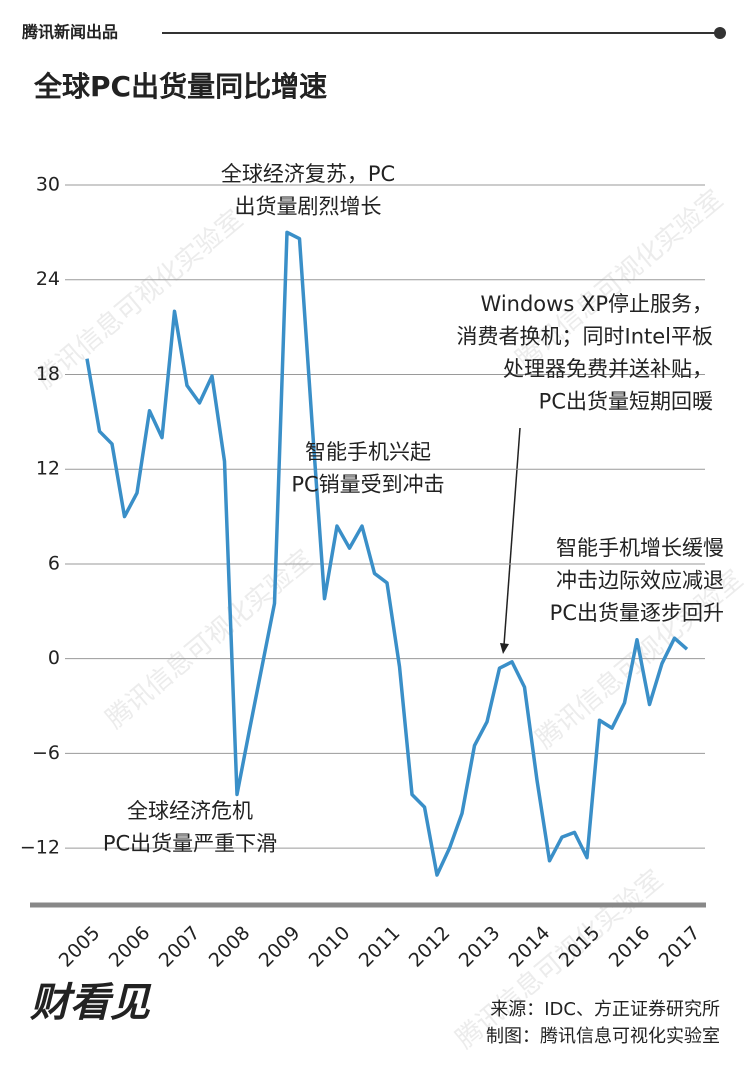 This screenshot has width=752, height=1074. I want to click on x-tick-label: 2017, so click(680, 947).